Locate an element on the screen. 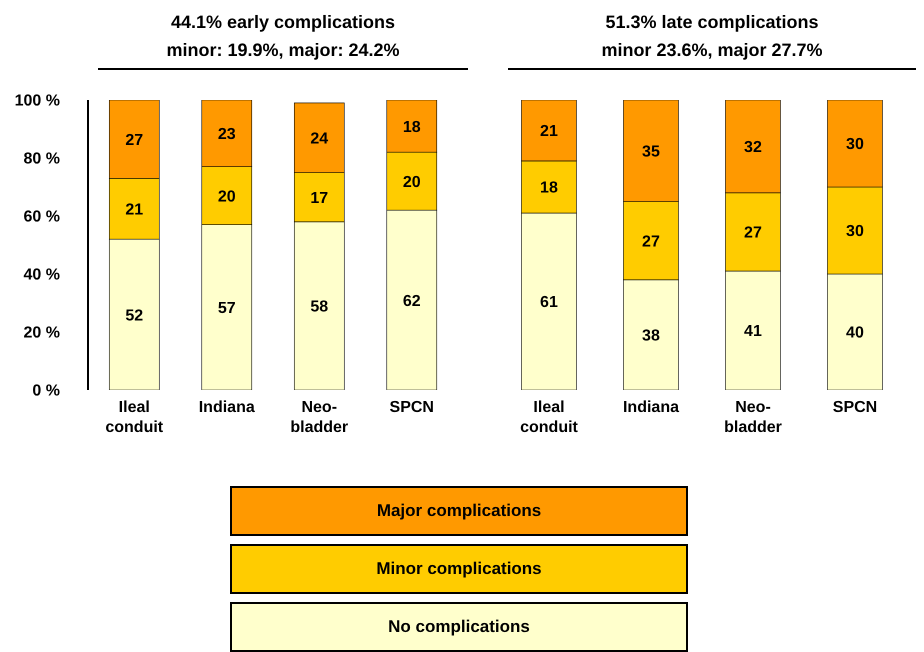 Image resolution: width=924 pixels, height=652 pixels. data-label: 38 is located at coordinates (651, 336).